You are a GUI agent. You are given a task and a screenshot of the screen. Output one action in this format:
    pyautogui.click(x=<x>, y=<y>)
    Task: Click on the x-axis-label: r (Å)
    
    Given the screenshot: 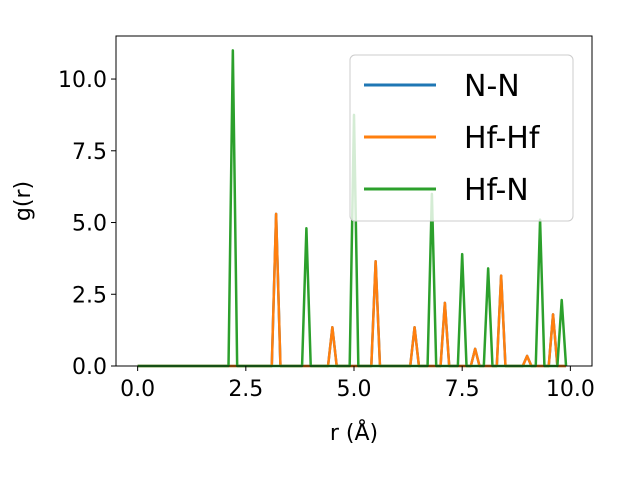 What is the action you would take?
    pyautogui.click(x=354, y=432)
    